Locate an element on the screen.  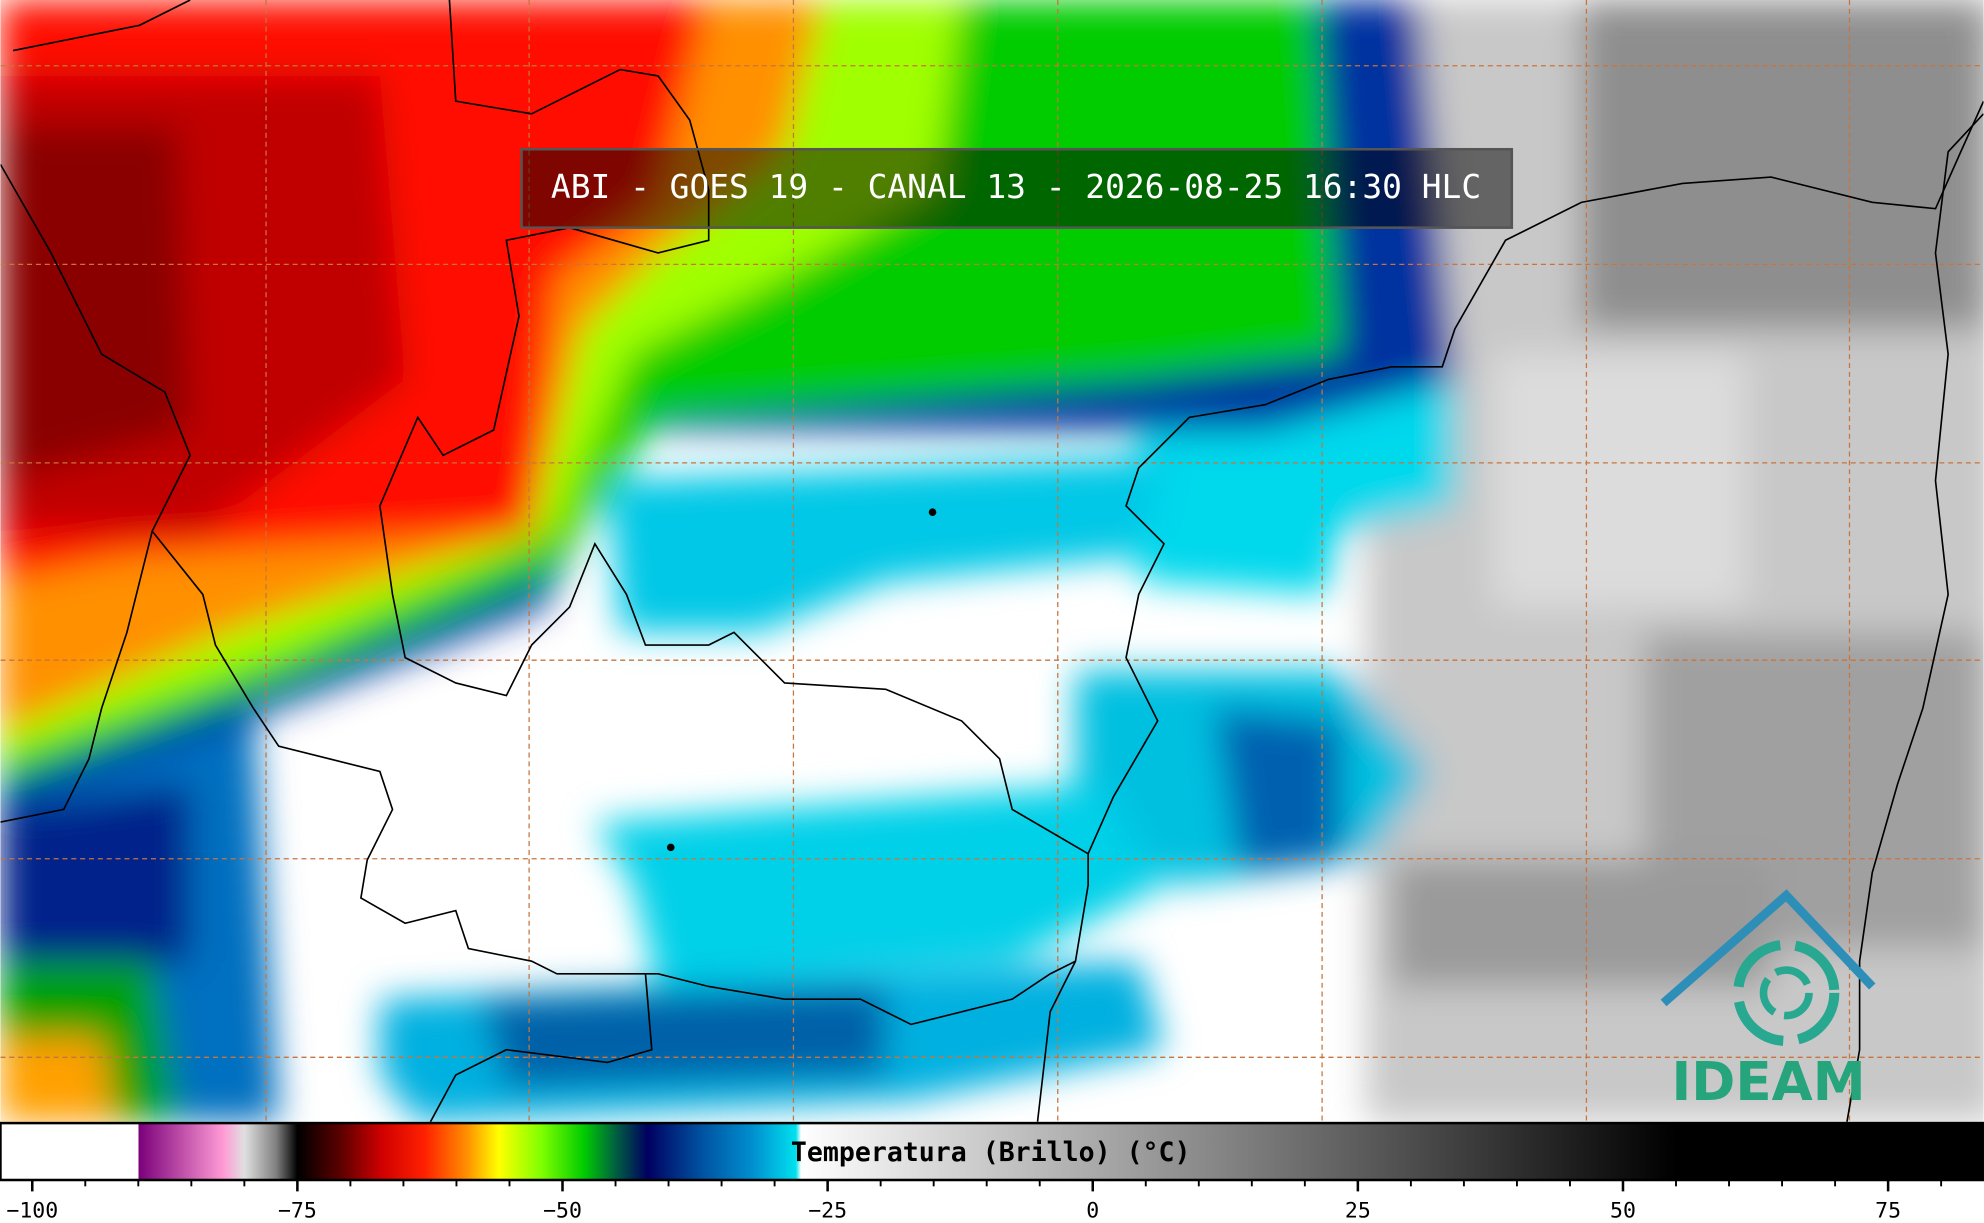
tick-label: 0 is located at coordinates (1092, 1211).